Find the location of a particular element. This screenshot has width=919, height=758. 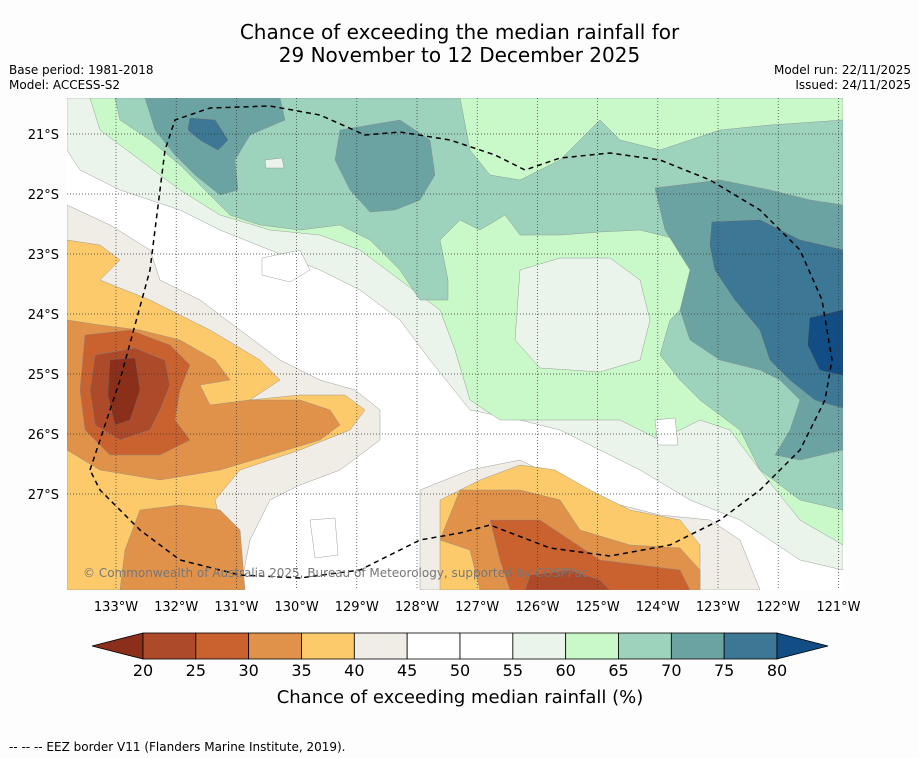

lon-label: 131°W is located at coordinates (236, 607).